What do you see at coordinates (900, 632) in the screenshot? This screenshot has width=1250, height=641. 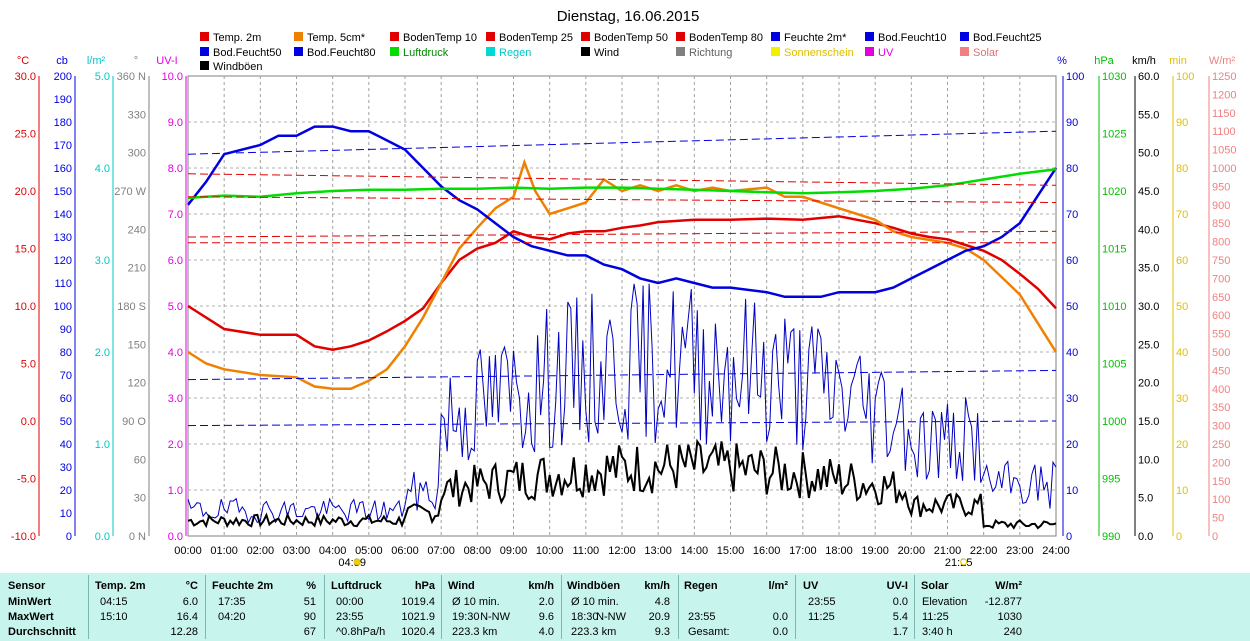 I see `stats-cell: 1.7` at bounding box center [900, 632].